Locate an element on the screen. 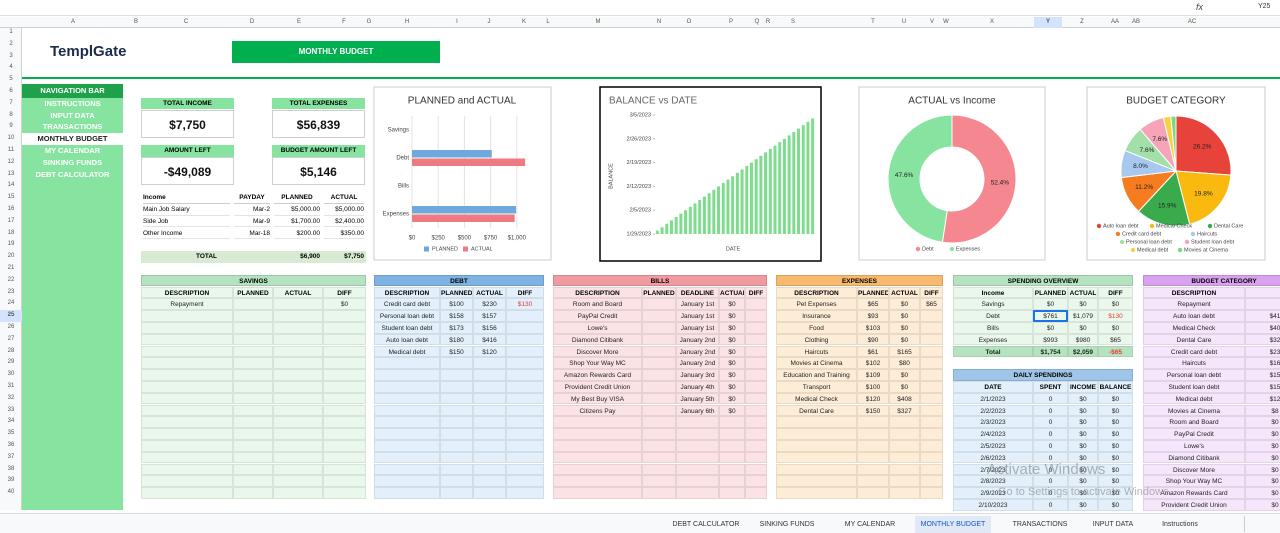 The image size is (1280, 533). bar is located at coordinates (799, 181).